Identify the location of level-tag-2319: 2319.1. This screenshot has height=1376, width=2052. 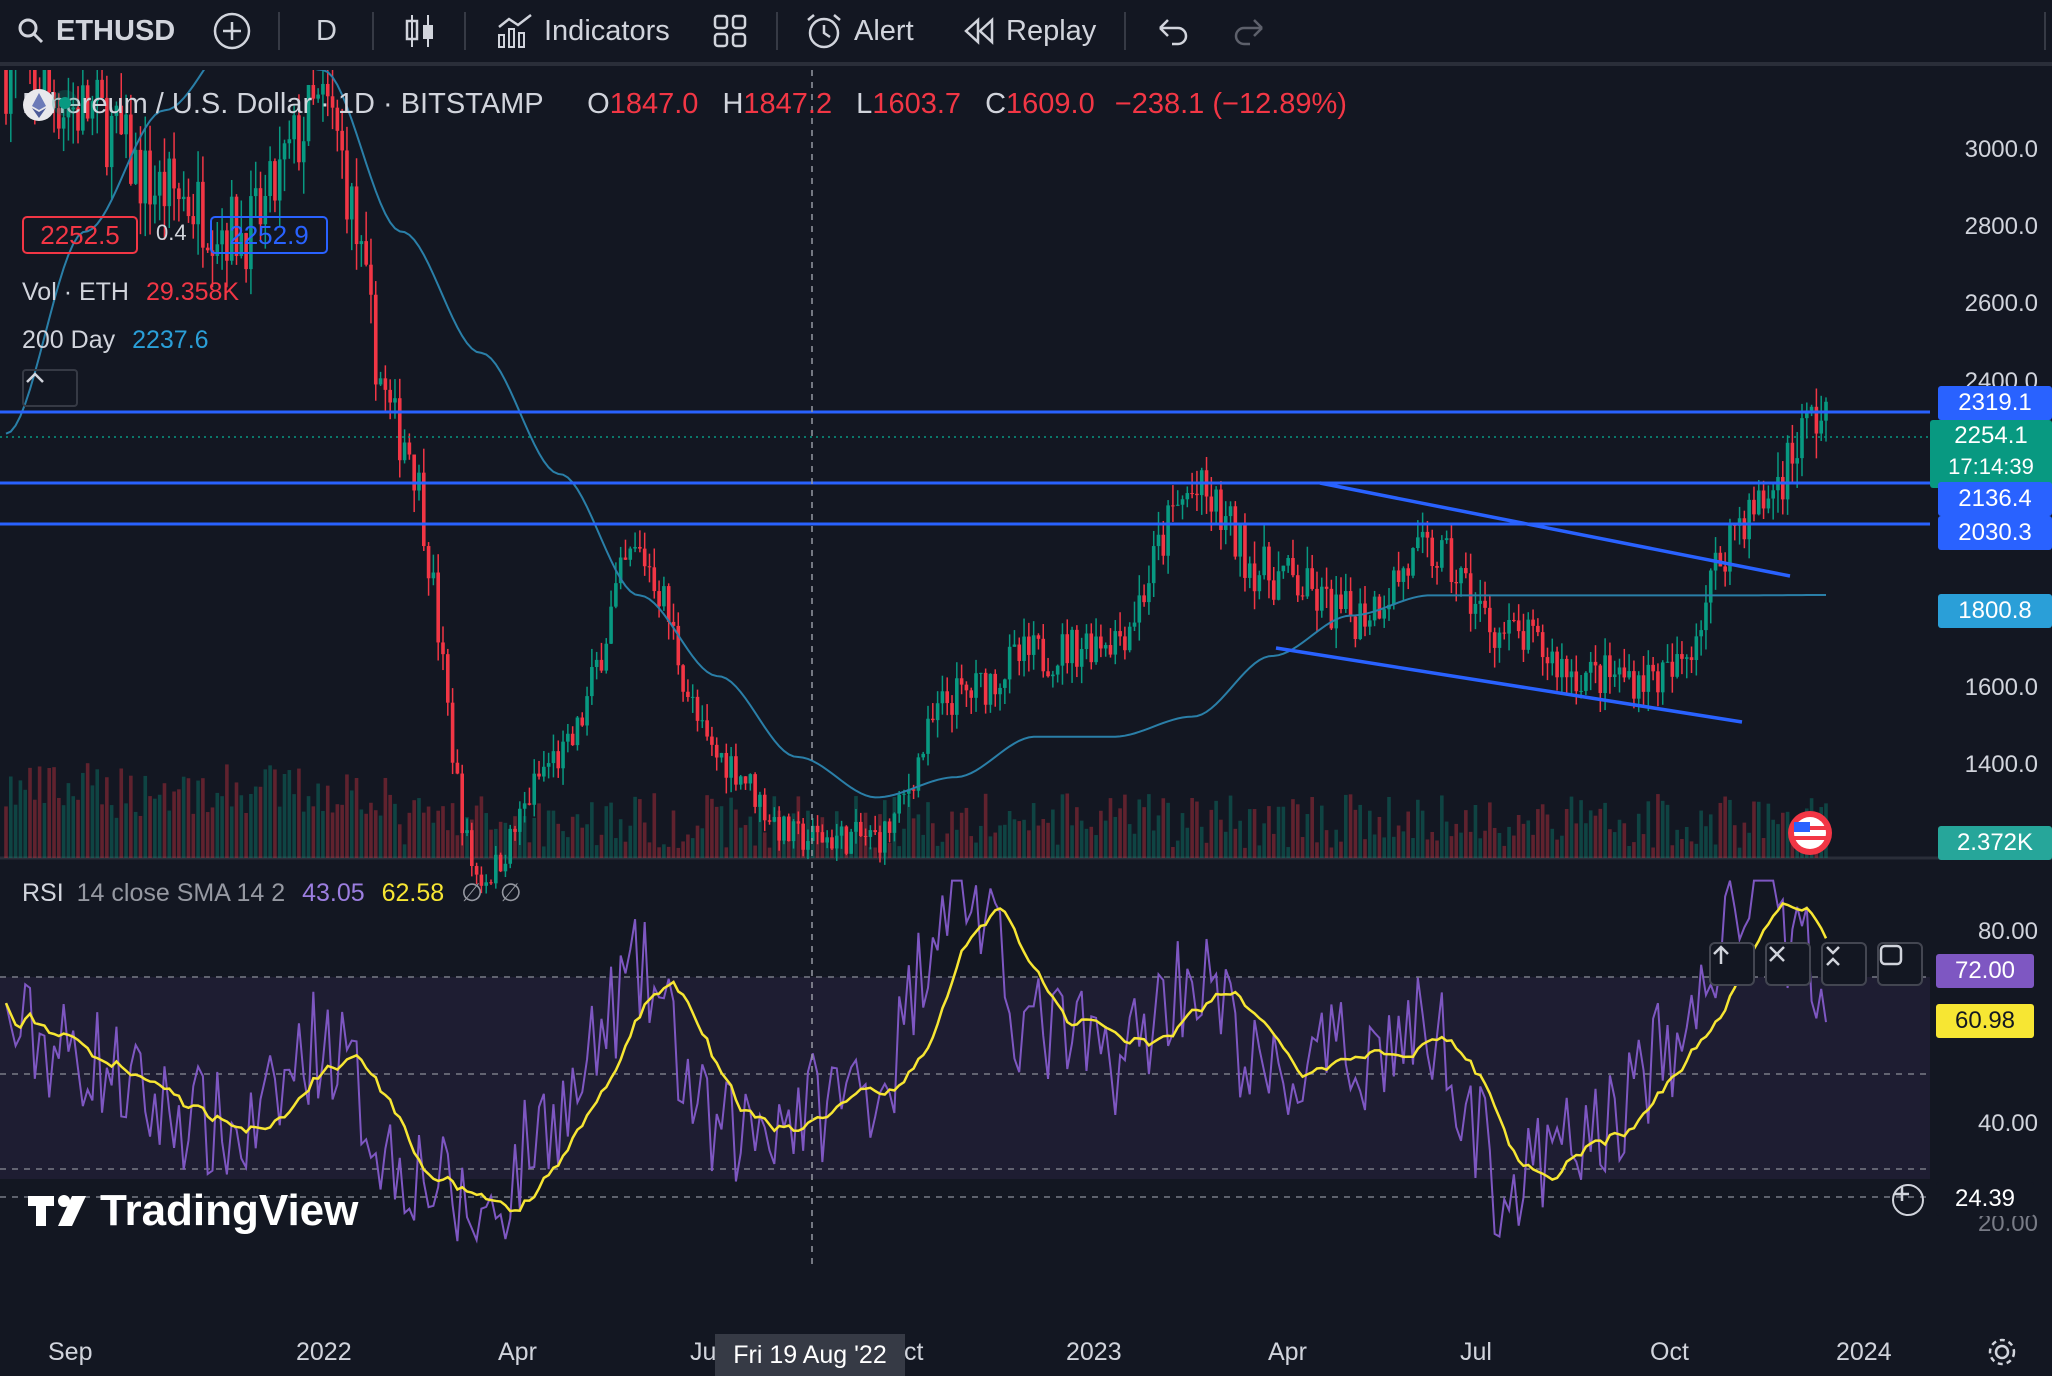
(1995, 403).